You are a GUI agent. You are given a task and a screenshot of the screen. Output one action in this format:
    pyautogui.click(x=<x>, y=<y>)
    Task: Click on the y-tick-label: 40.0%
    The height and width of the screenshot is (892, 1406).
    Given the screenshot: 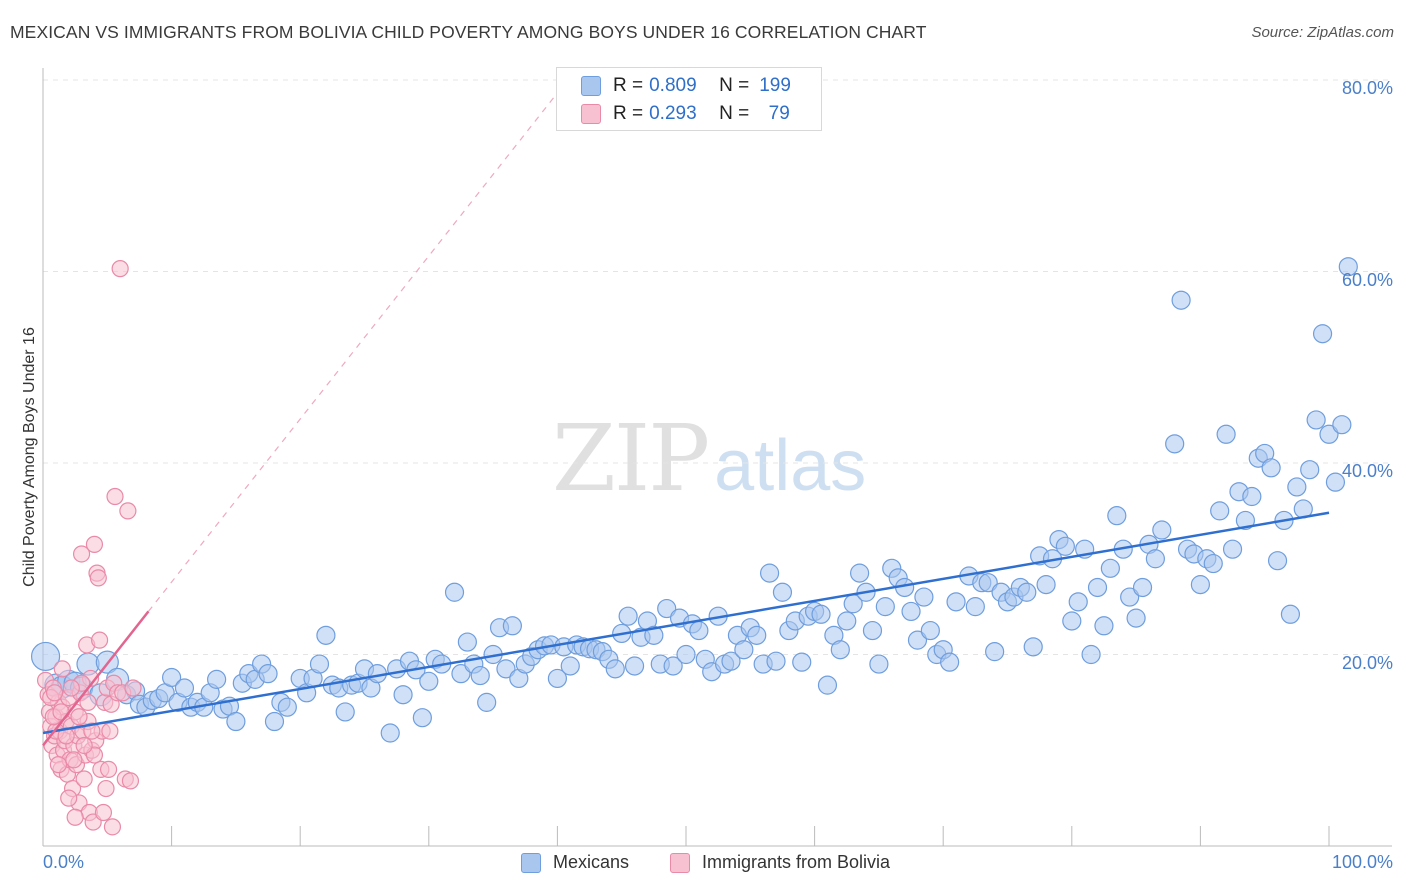 What is the action you would take?
    pyautogui.click(x=1367, y=471)
    